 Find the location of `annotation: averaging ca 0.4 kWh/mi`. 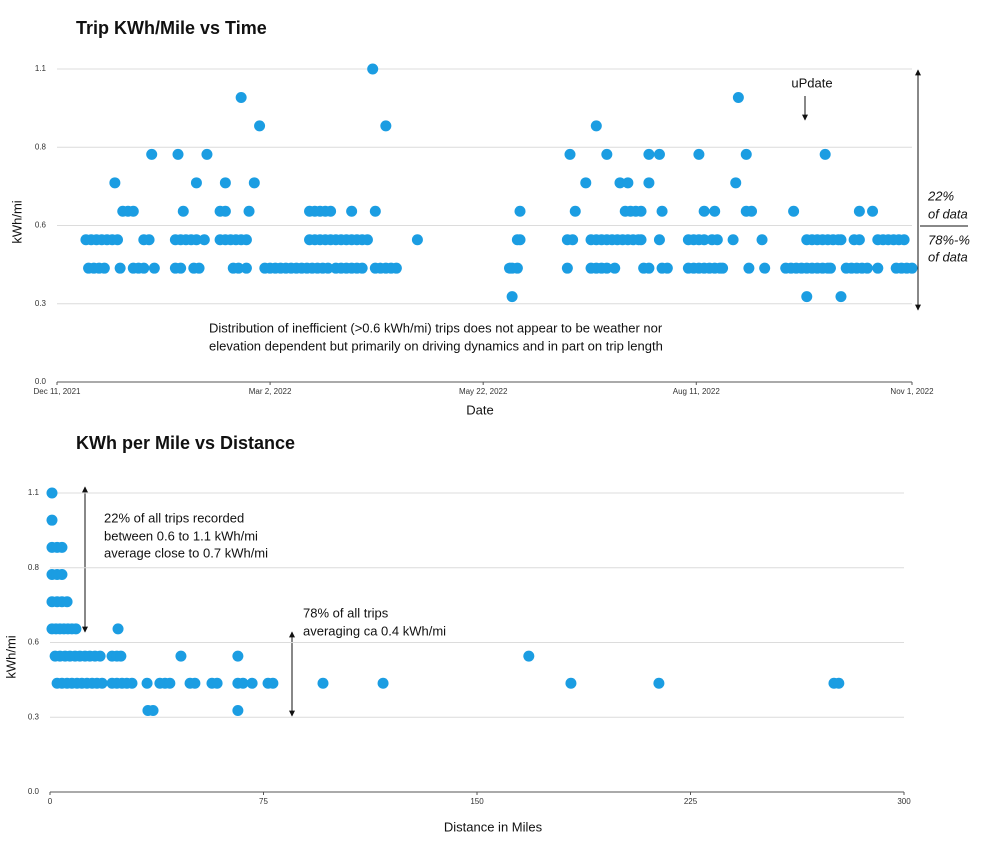

annotation: averaging ca 0.4 kWh/mi is located at coordinates (374, 630).